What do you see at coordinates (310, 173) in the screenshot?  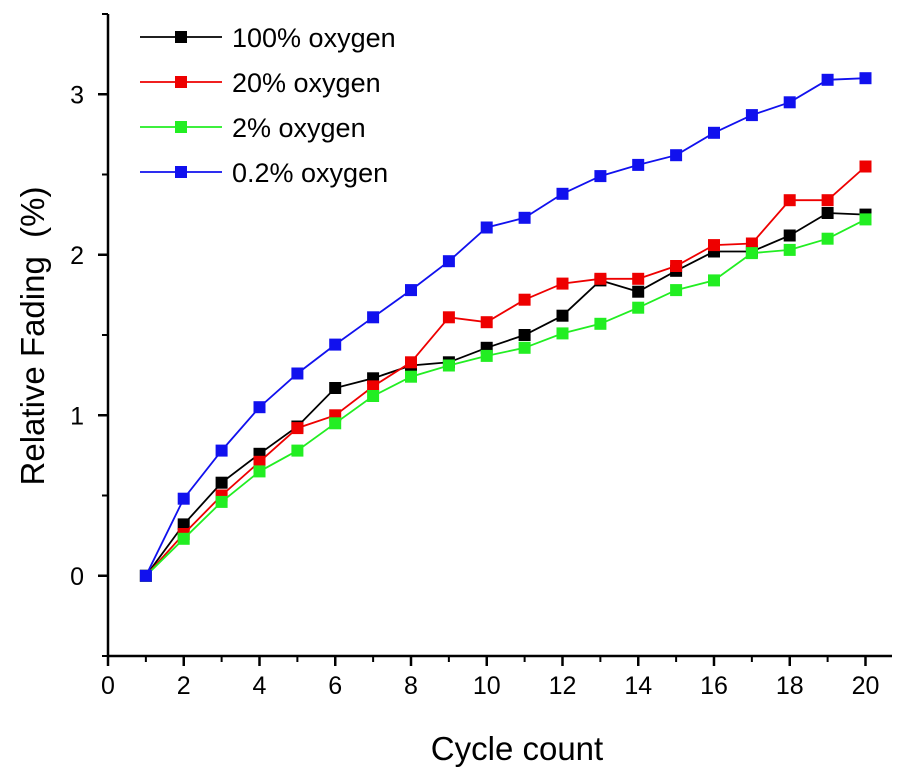 I see `legend-label: 0.2% oxygen` at bounding box center [310, 173].